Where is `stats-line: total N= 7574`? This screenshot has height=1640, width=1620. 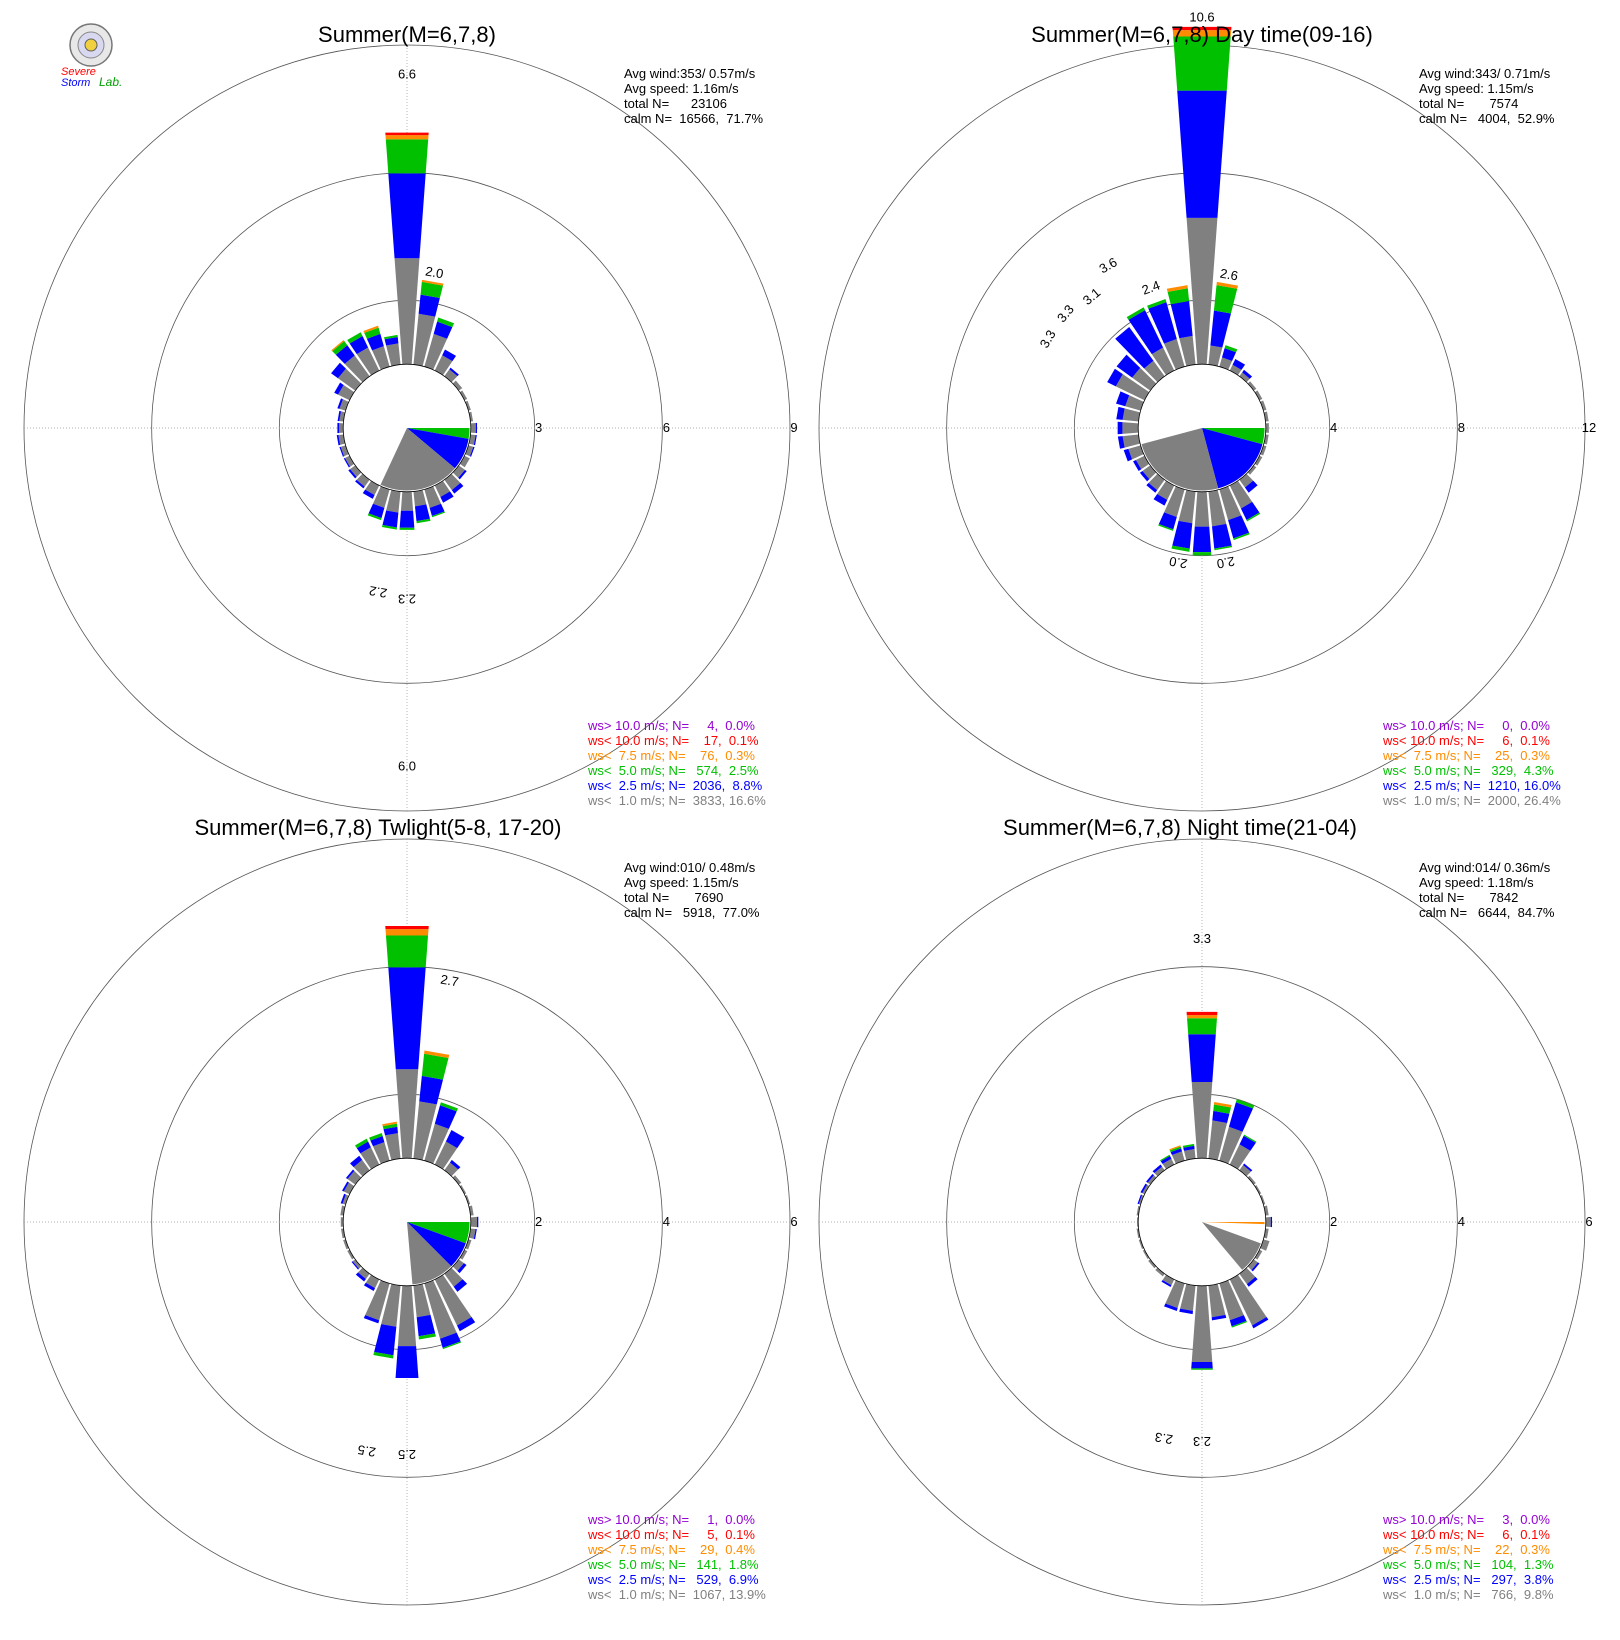 stats-line: total N= 7574 is located at coordinates (1468, 103).